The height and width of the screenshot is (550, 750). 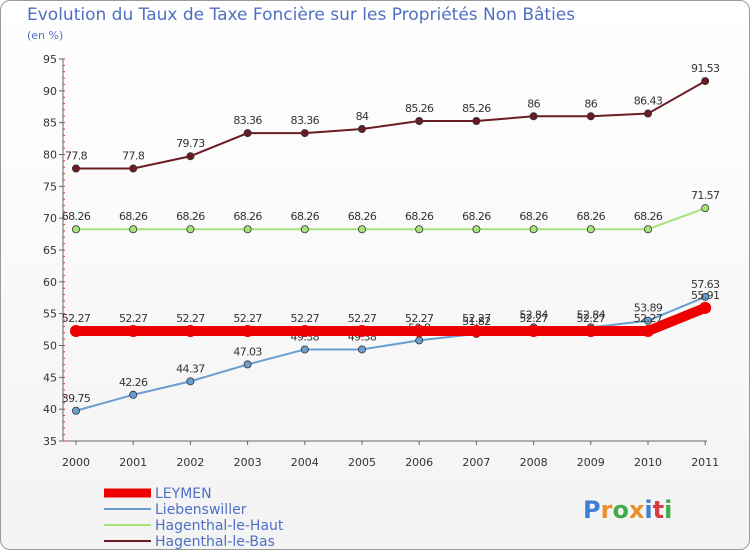 What do you see at coordinates (50, 59) in the screenshot?
I see `y-tick-label: 95` at bounding box center [50, 59].